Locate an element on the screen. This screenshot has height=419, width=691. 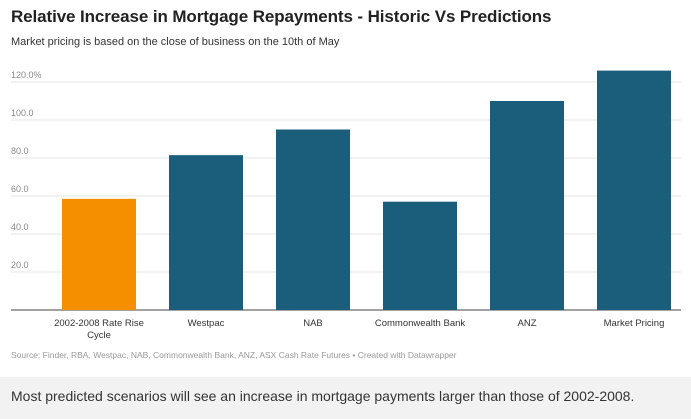
y-tick-label: 120.0% is located at coordinates (26, 75).